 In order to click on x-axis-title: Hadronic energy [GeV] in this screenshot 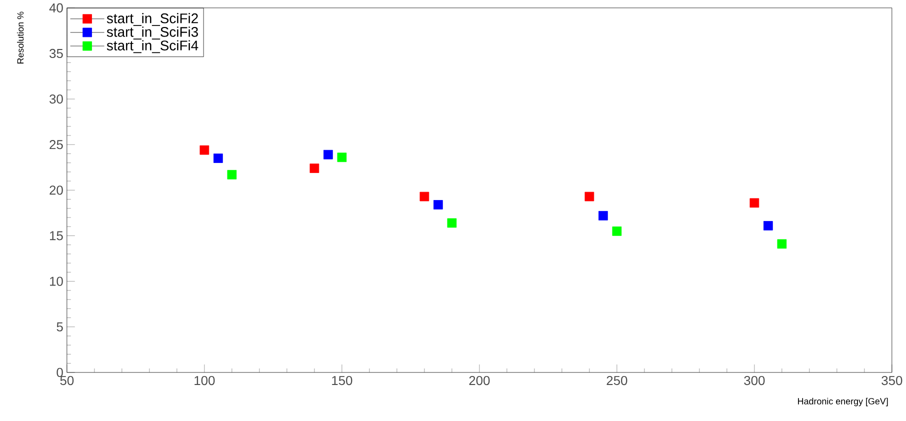, I will do `click(843, 402)`.